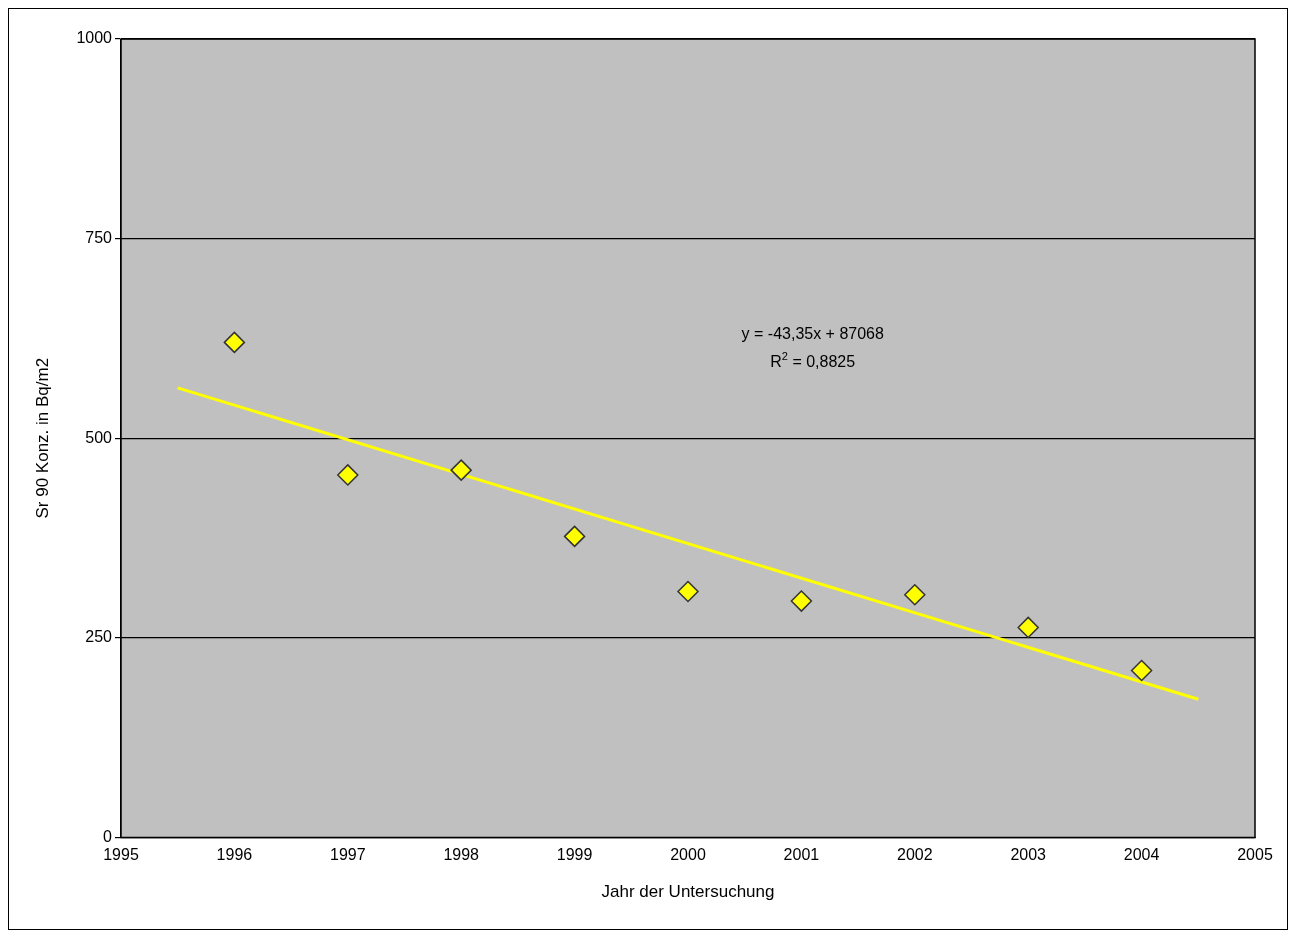 Image resolution: width=1299 pixels, height=944 pixels. I want to click on x-tick-label: 2002, so click(915, 855).